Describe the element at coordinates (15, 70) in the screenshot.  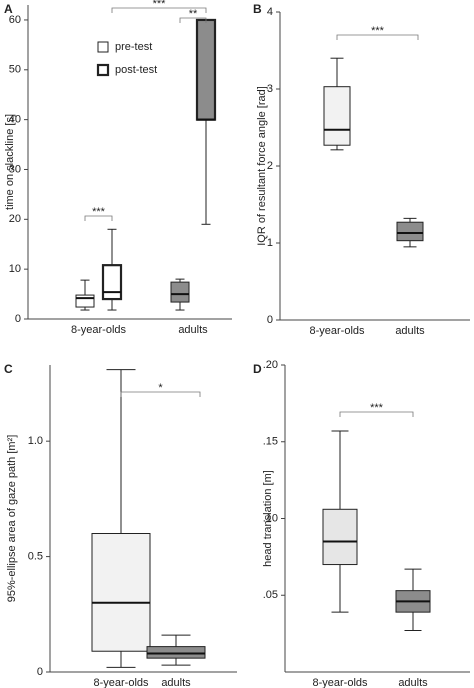
I see `y-tick-label: 50` at that location.